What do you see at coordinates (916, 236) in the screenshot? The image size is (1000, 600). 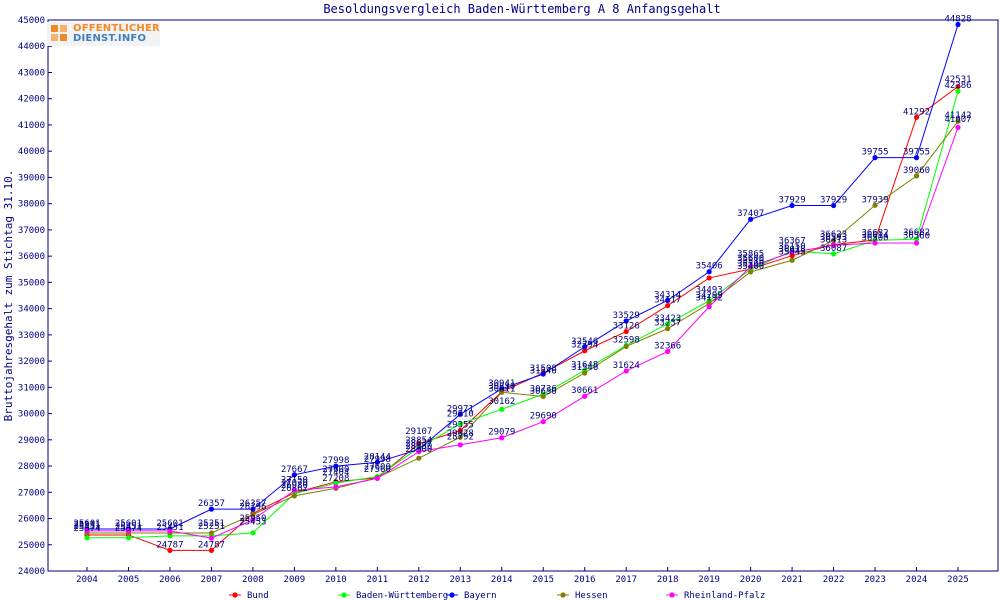 I see `data-label: 36560` at bounding box center [916, 236].